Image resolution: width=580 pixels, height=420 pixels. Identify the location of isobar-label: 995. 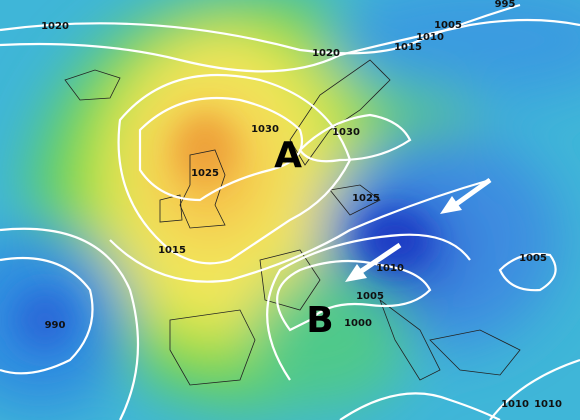
(505, 5).